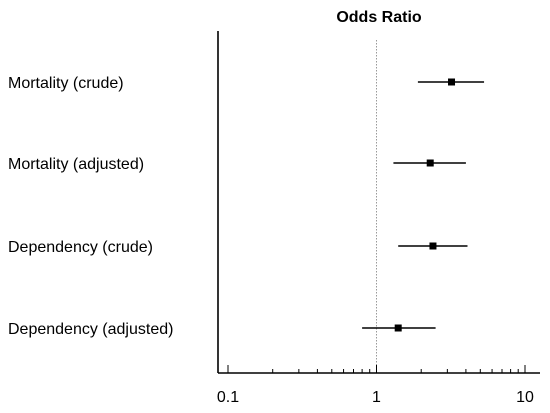  Describe the element at coordinates (76, 164) in the screenshot. I see `row-label: Mortality (adjusted)` at that location.